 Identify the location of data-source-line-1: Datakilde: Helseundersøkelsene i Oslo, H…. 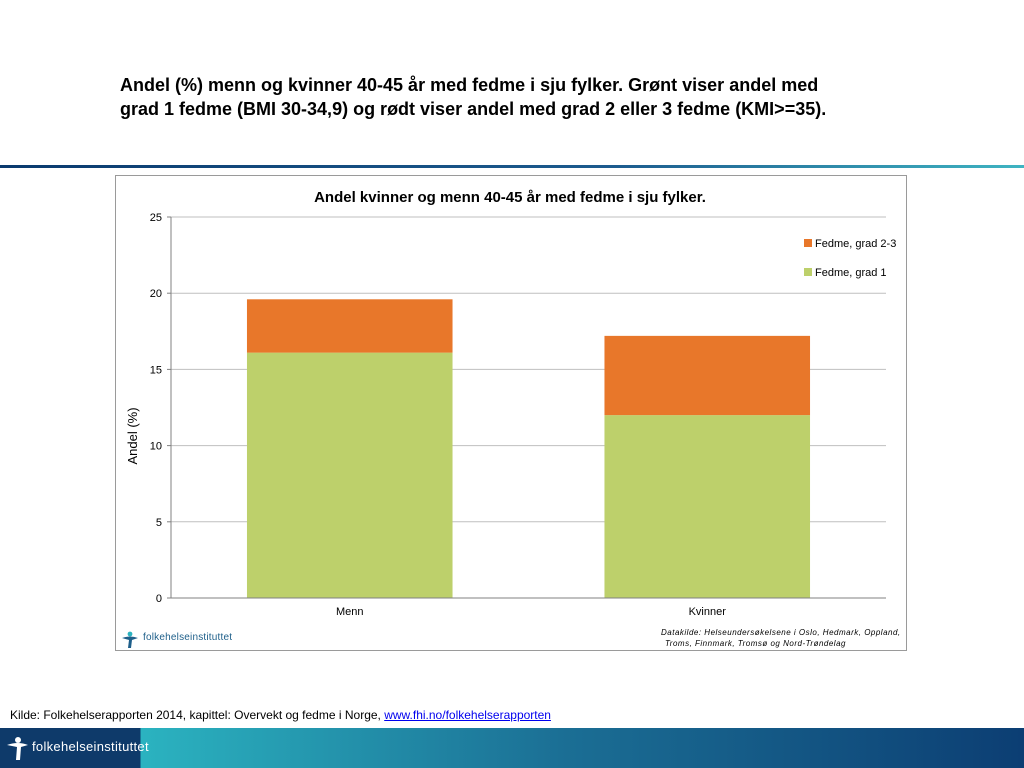
(781, 632).